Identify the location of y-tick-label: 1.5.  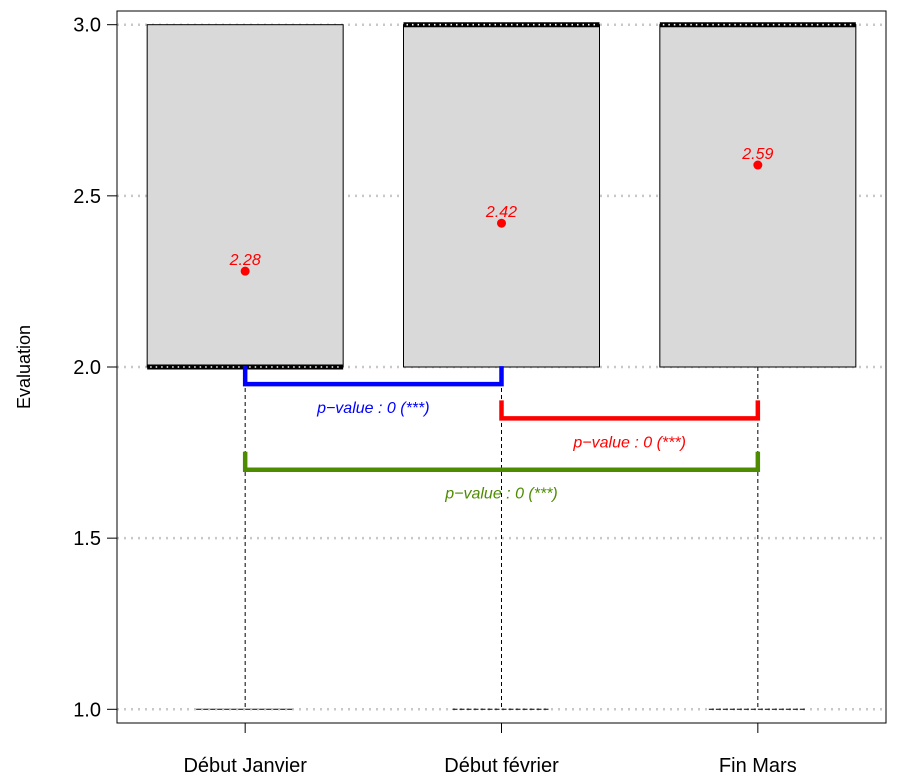
(87, 539).